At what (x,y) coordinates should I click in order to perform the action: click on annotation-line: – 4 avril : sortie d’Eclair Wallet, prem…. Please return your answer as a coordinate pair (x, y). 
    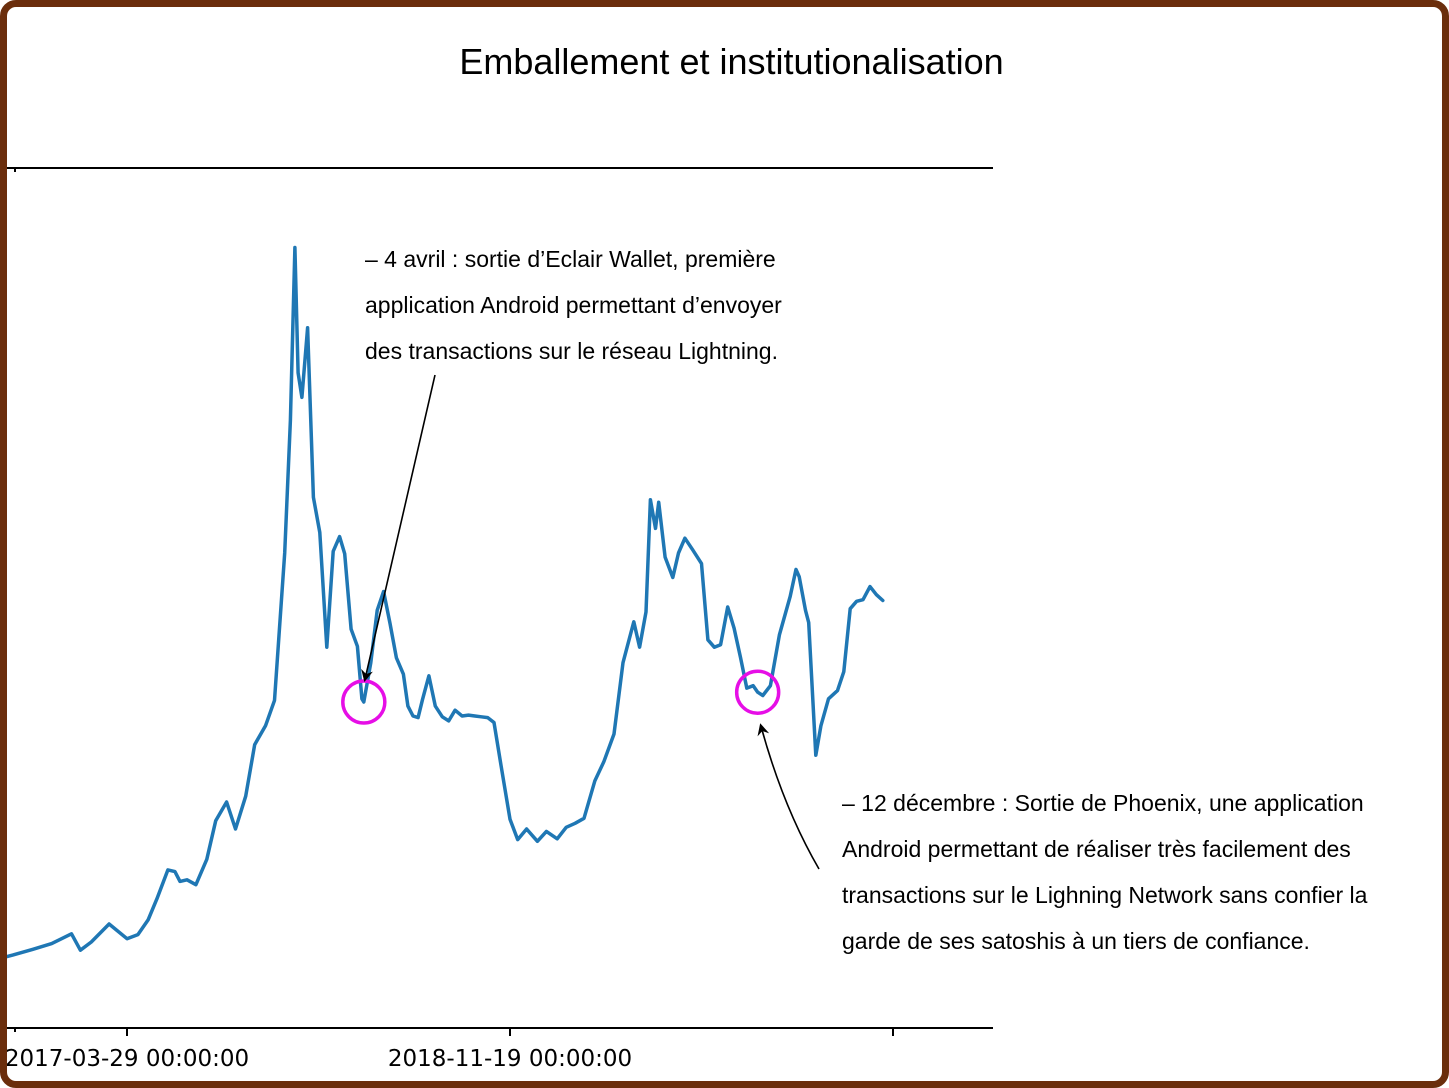
    Looking at the image, I should click on (570, 259).